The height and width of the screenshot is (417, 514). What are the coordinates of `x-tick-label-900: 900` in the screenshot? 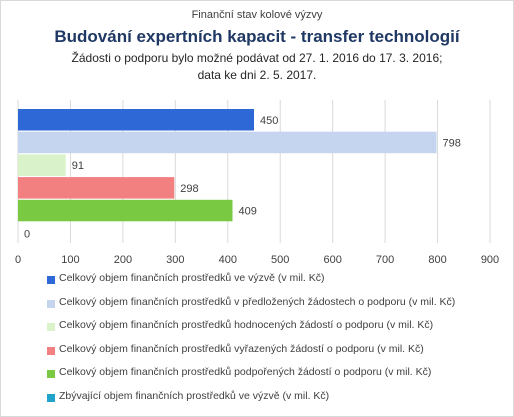 It's located at (490, 260).